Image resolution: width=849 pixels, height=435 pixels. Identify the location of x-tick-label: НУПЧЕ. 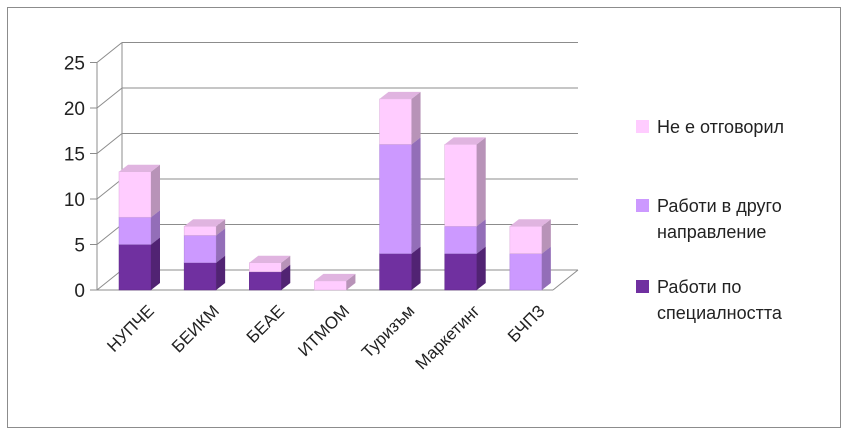
(130, 328).